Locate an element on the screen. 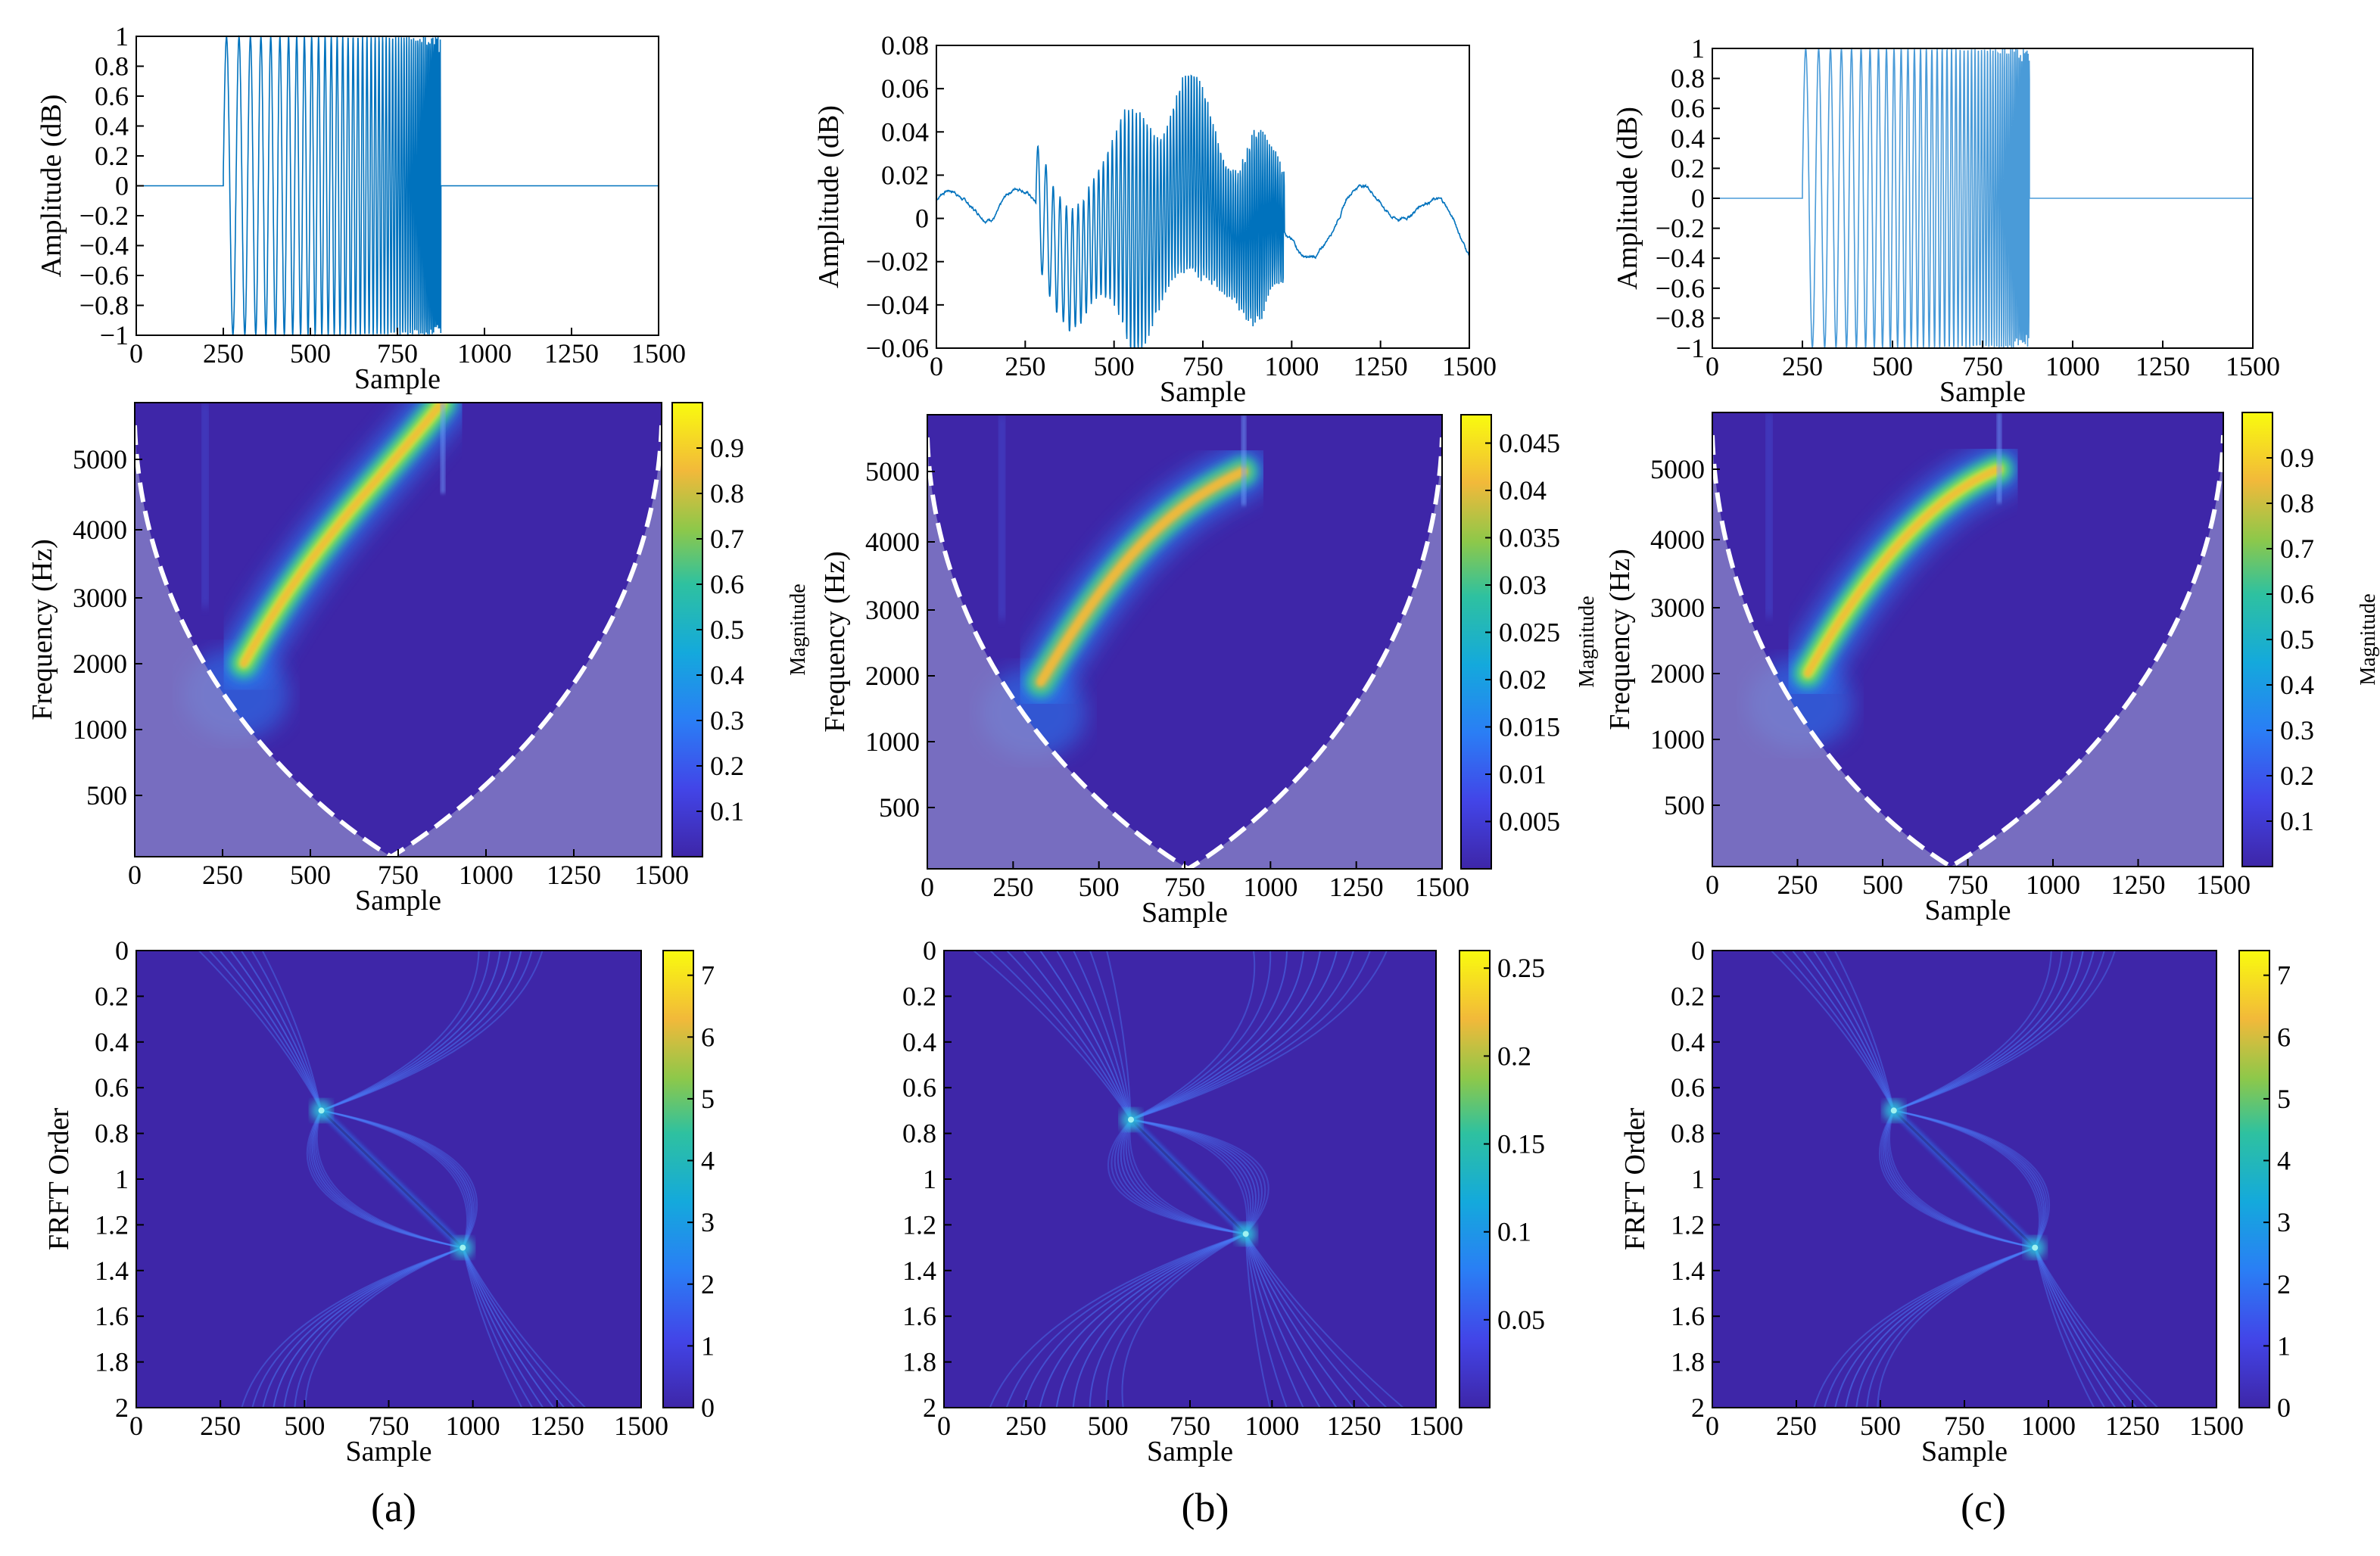 The height and width of the screenshot is (1556, 2380). y-tick-label: 0.6 is located at coordinates (112, 1087).